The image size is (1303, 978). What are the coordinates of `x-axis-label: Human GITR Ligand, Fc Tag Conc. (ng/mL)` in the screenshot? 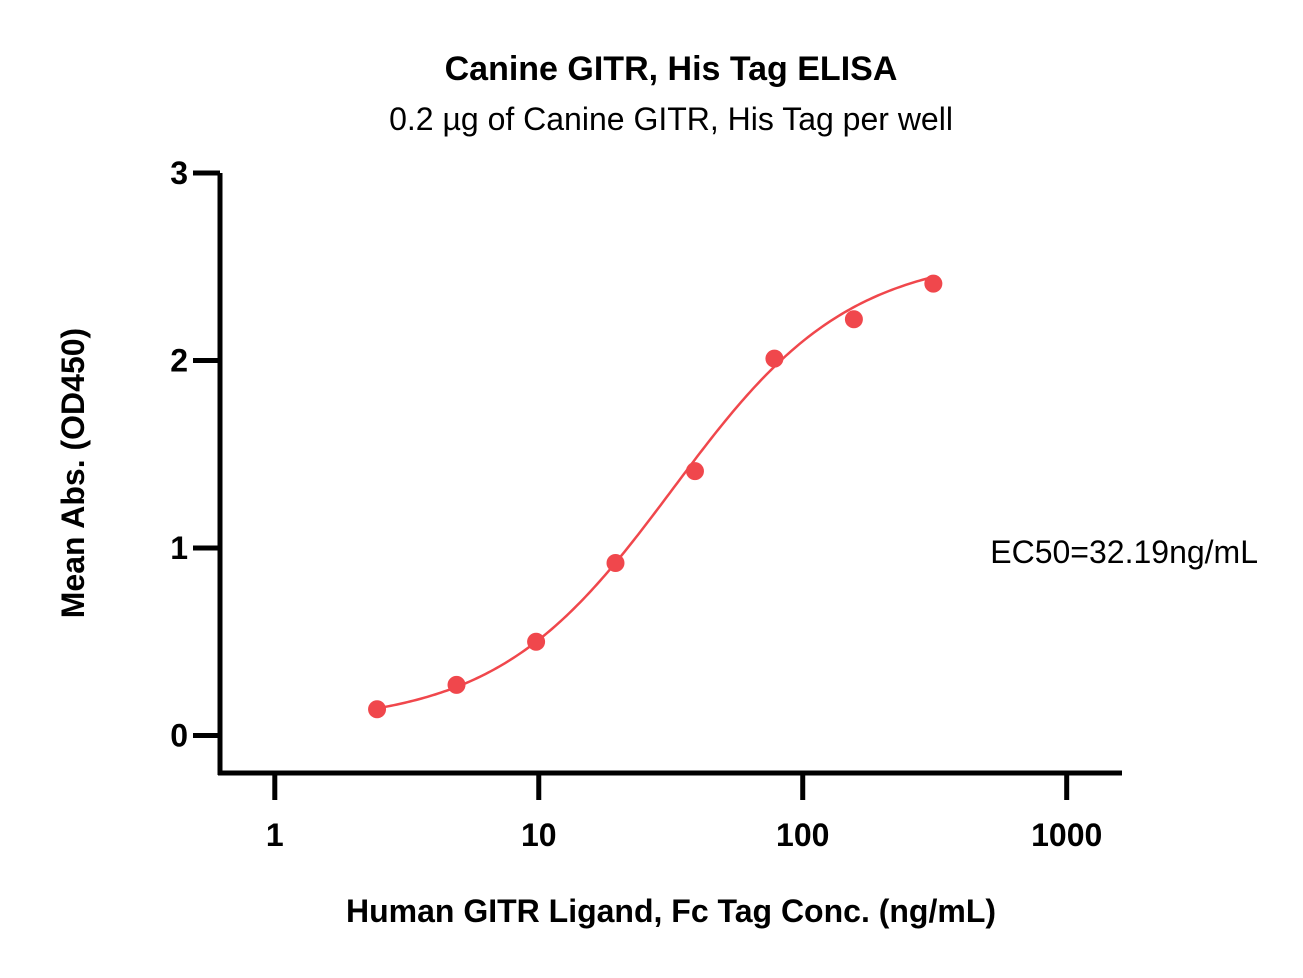 It's located at (671, 911).